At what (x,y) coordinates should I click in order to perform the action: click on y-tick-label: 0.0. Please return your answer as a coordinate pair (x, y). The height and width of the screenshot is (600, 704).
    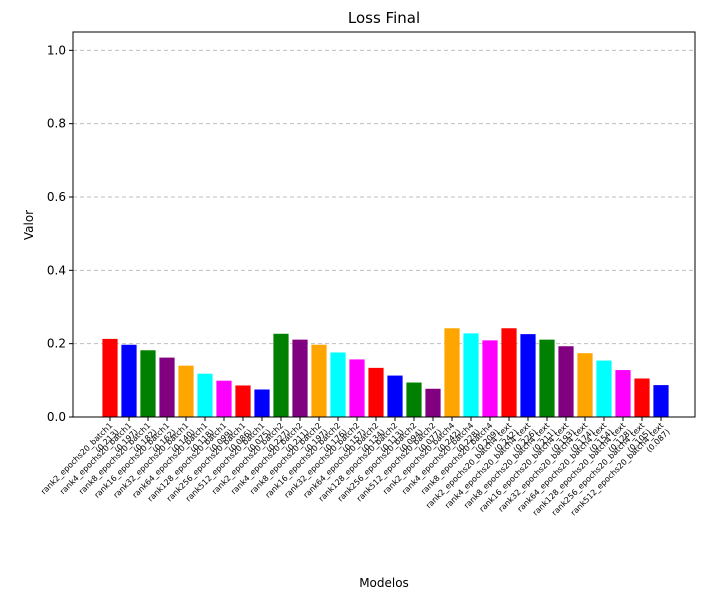
    Looking at the image, I should click on (56, 417).